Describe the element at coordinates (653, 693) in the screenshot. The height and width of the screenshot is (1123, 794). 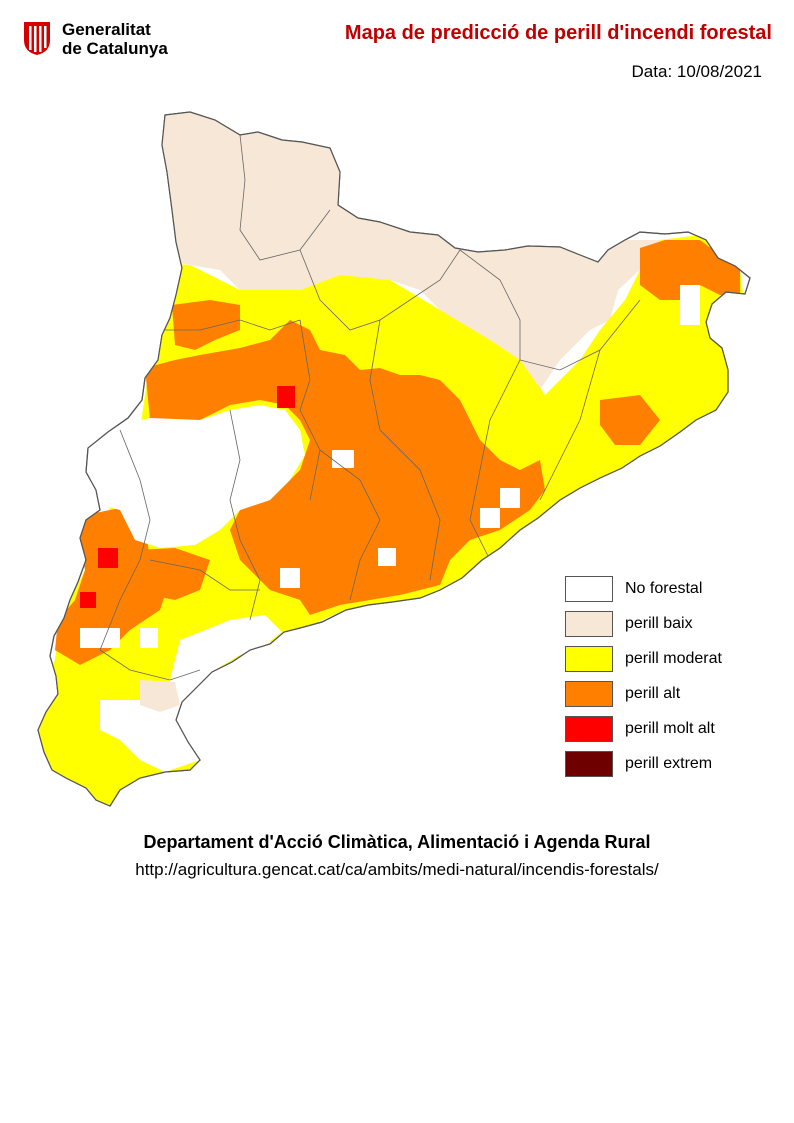
I see `legend-label: perill alt` at that location.